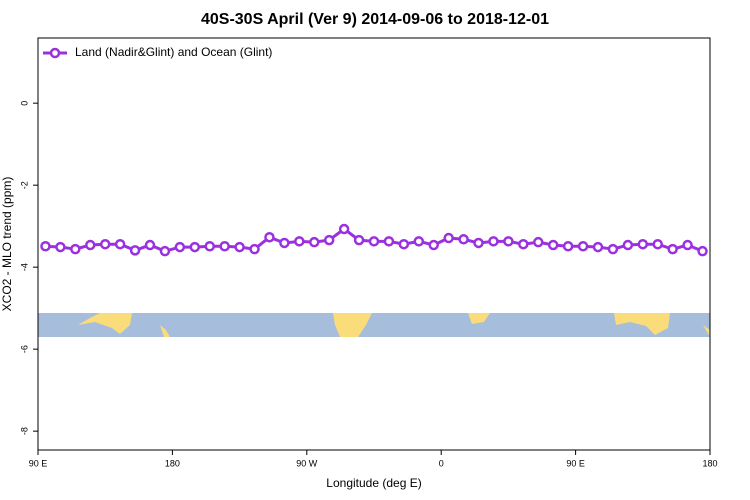  I want to click on y-tick-label: -6, so click(24, 349).